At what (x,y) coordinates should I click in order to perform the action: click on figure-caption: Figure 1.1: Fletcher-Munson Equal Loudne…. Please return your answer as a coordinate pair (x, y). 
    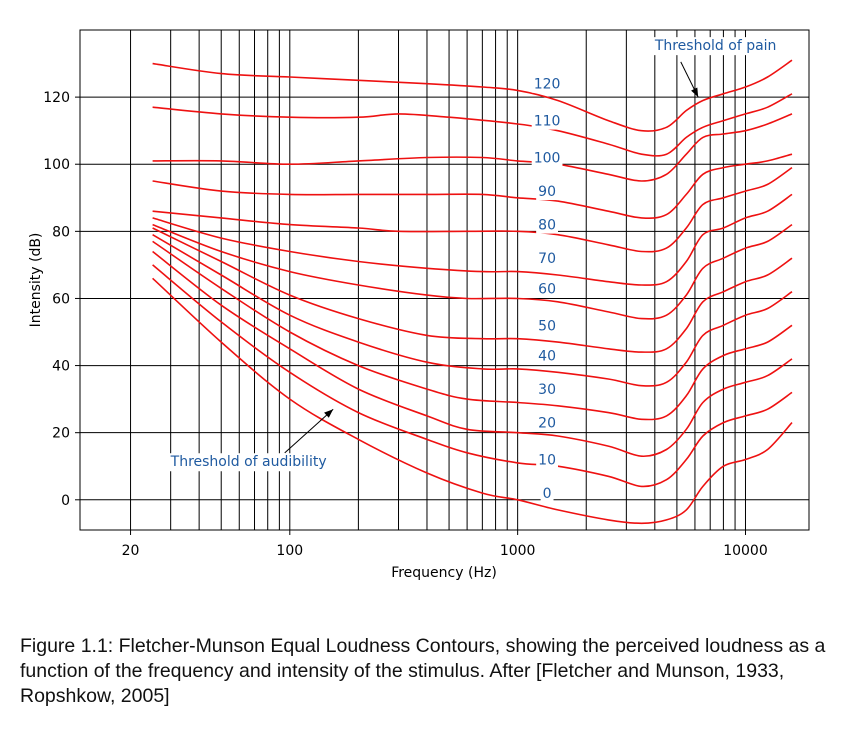
    Looking at the image, I should click on (423, 671).